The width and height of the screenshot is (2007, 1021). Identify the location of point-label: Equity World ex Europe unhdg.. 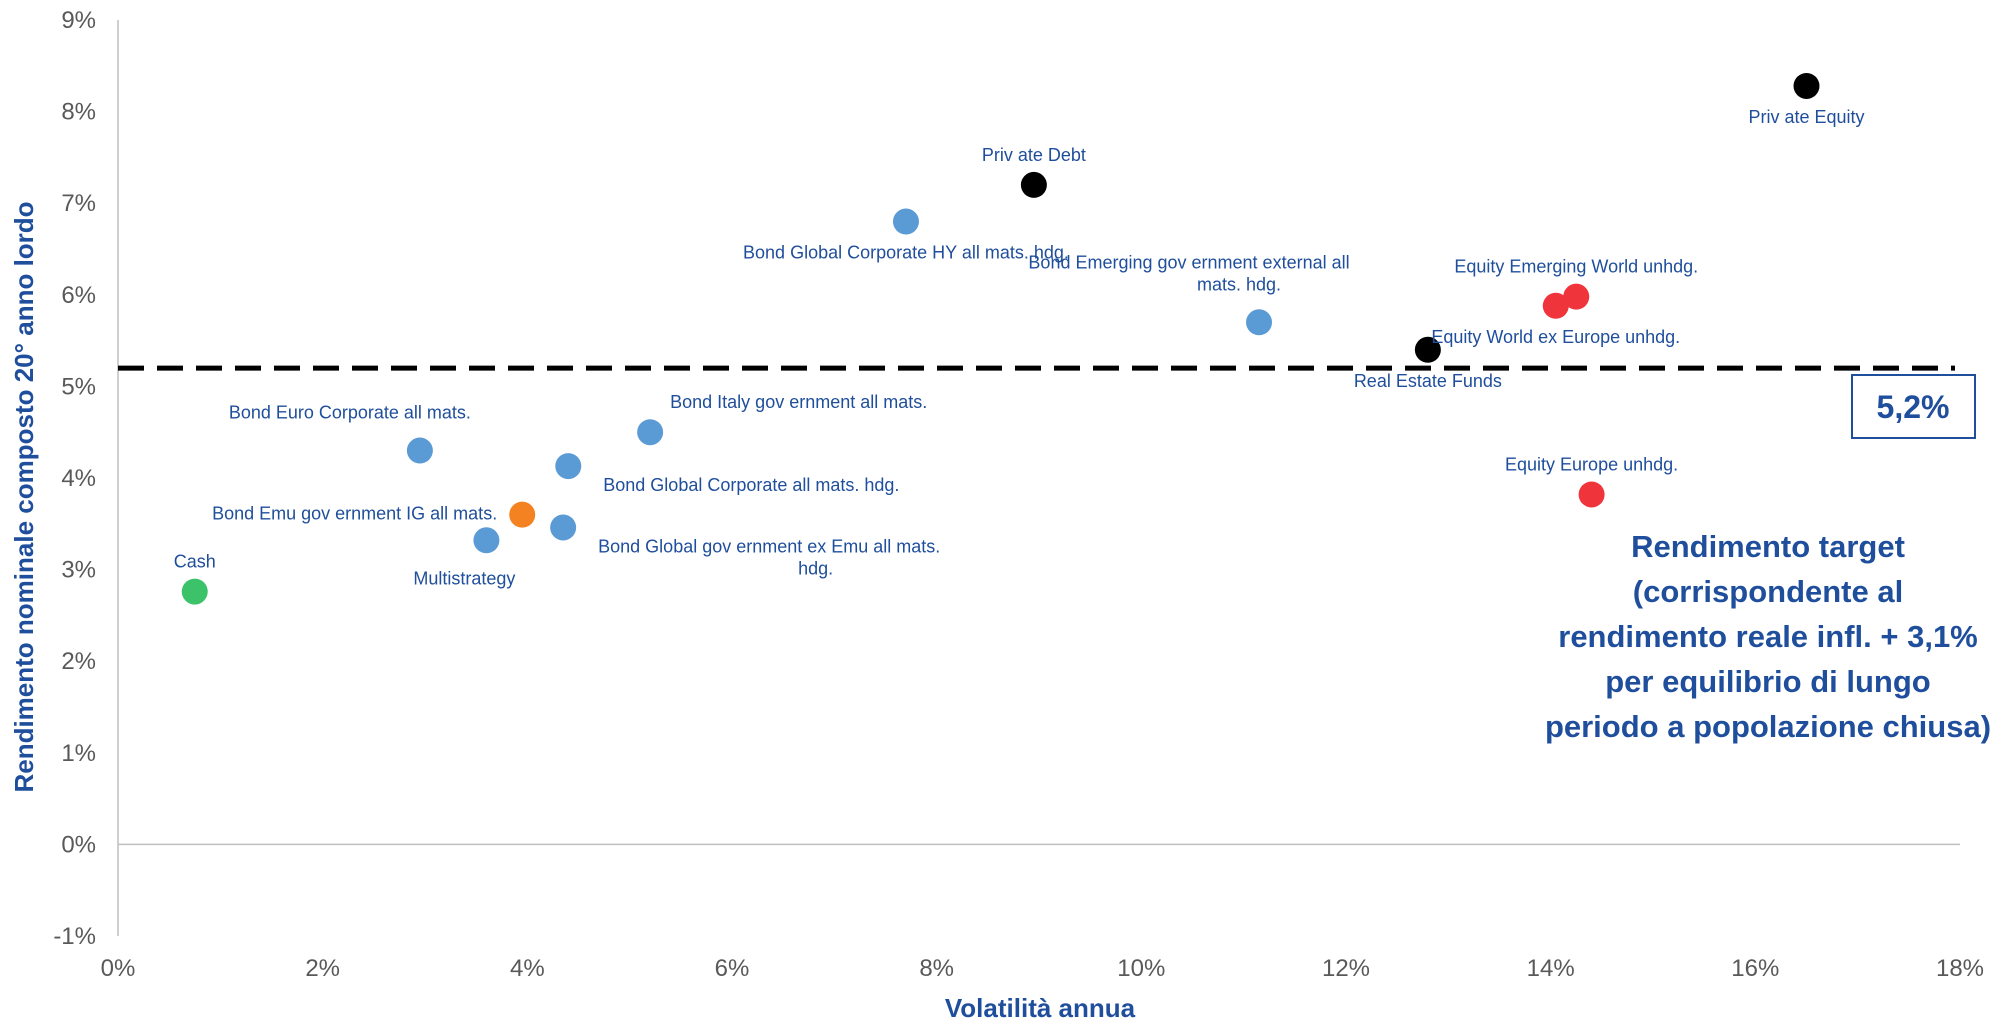
(1555, 337).